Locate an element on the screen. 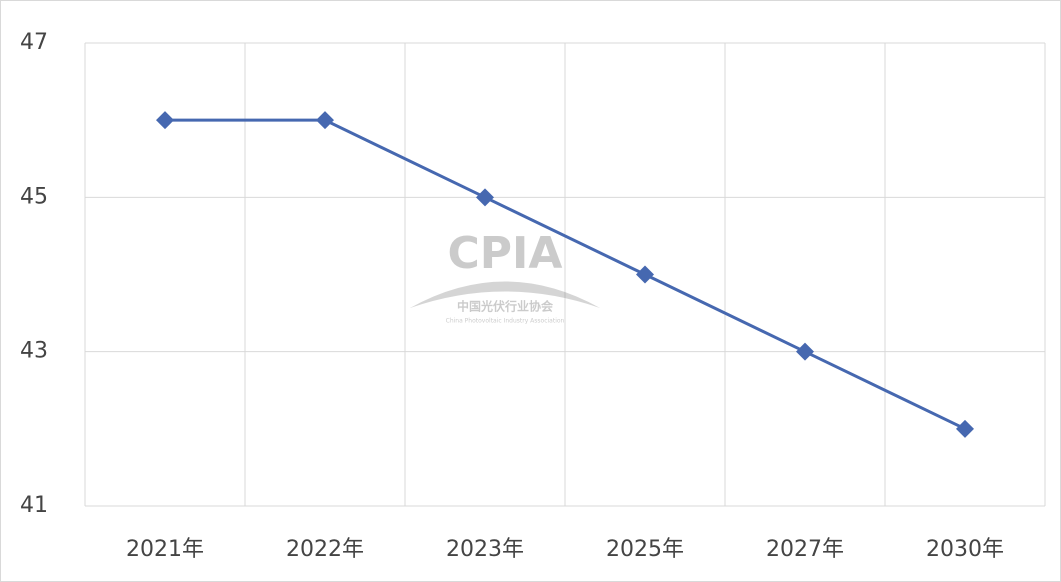 This screenshot has width=1061, height=582. x-tick-label: 2030年 is located at coordinates (965, 549).